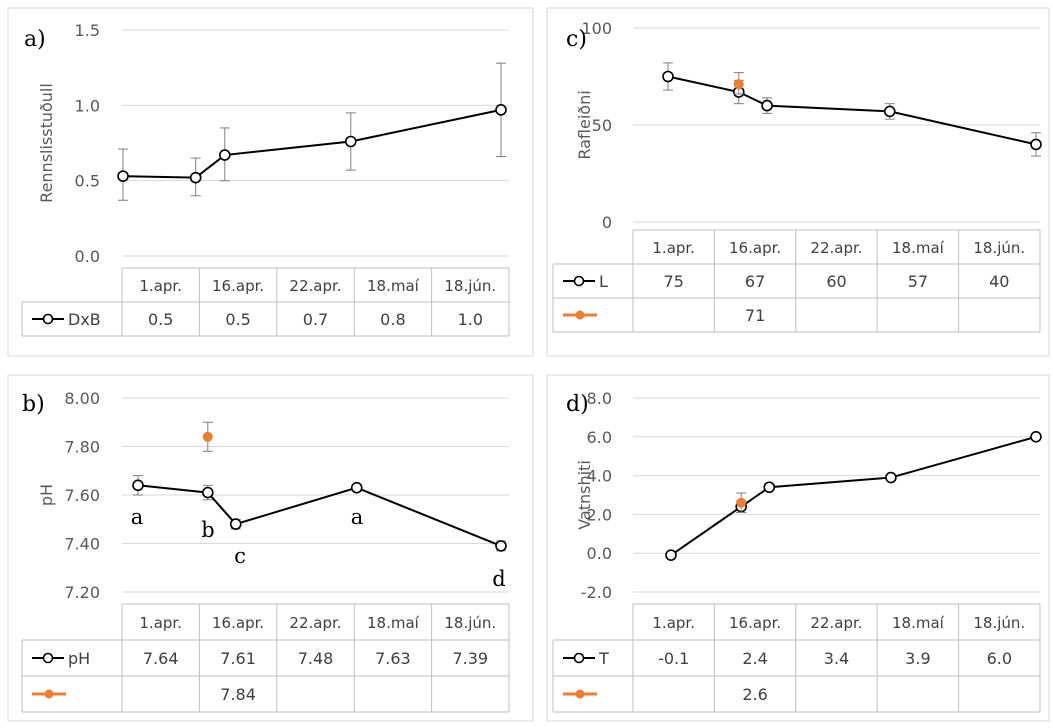 This screenshot has width=1053, height=728. What do you see at coordinates (836, 658) in the screenshot?
I see `table-value: 3.4` at bounding box center [836, 658].